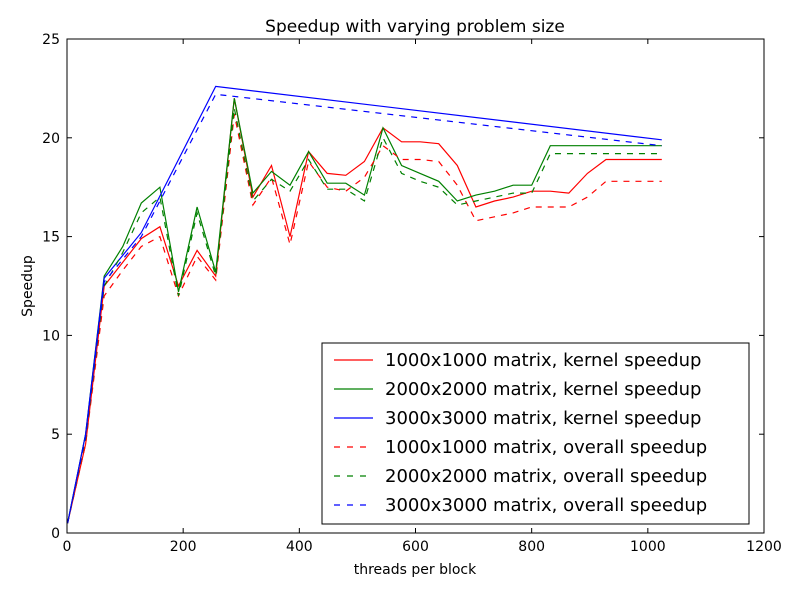 Image resolution: width=800 pixels, height=600 pixels. I want to click on y-tick-label: 5, so click(55, 435).